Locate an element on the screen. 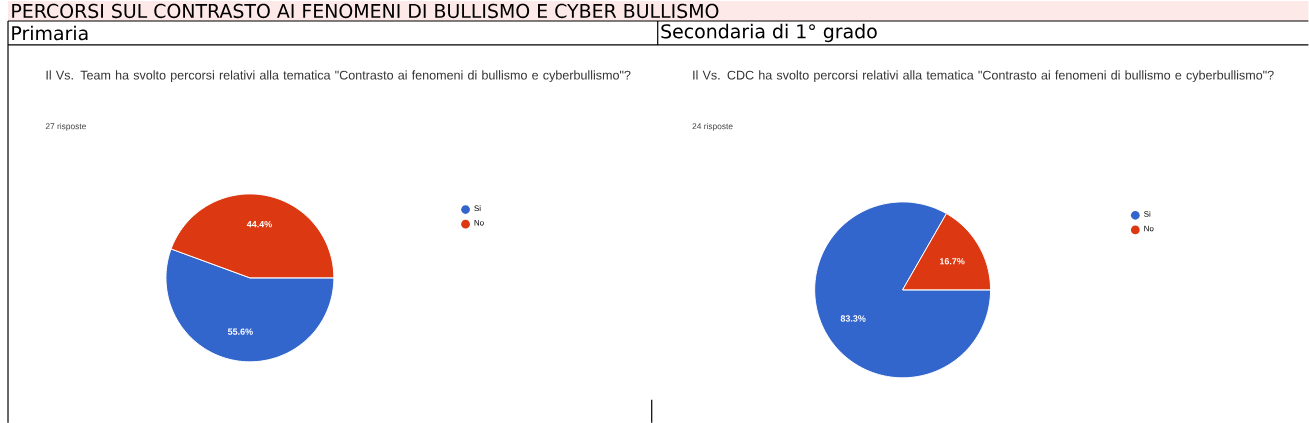  data-label: 16.7% is located at coordinates (952, 261).